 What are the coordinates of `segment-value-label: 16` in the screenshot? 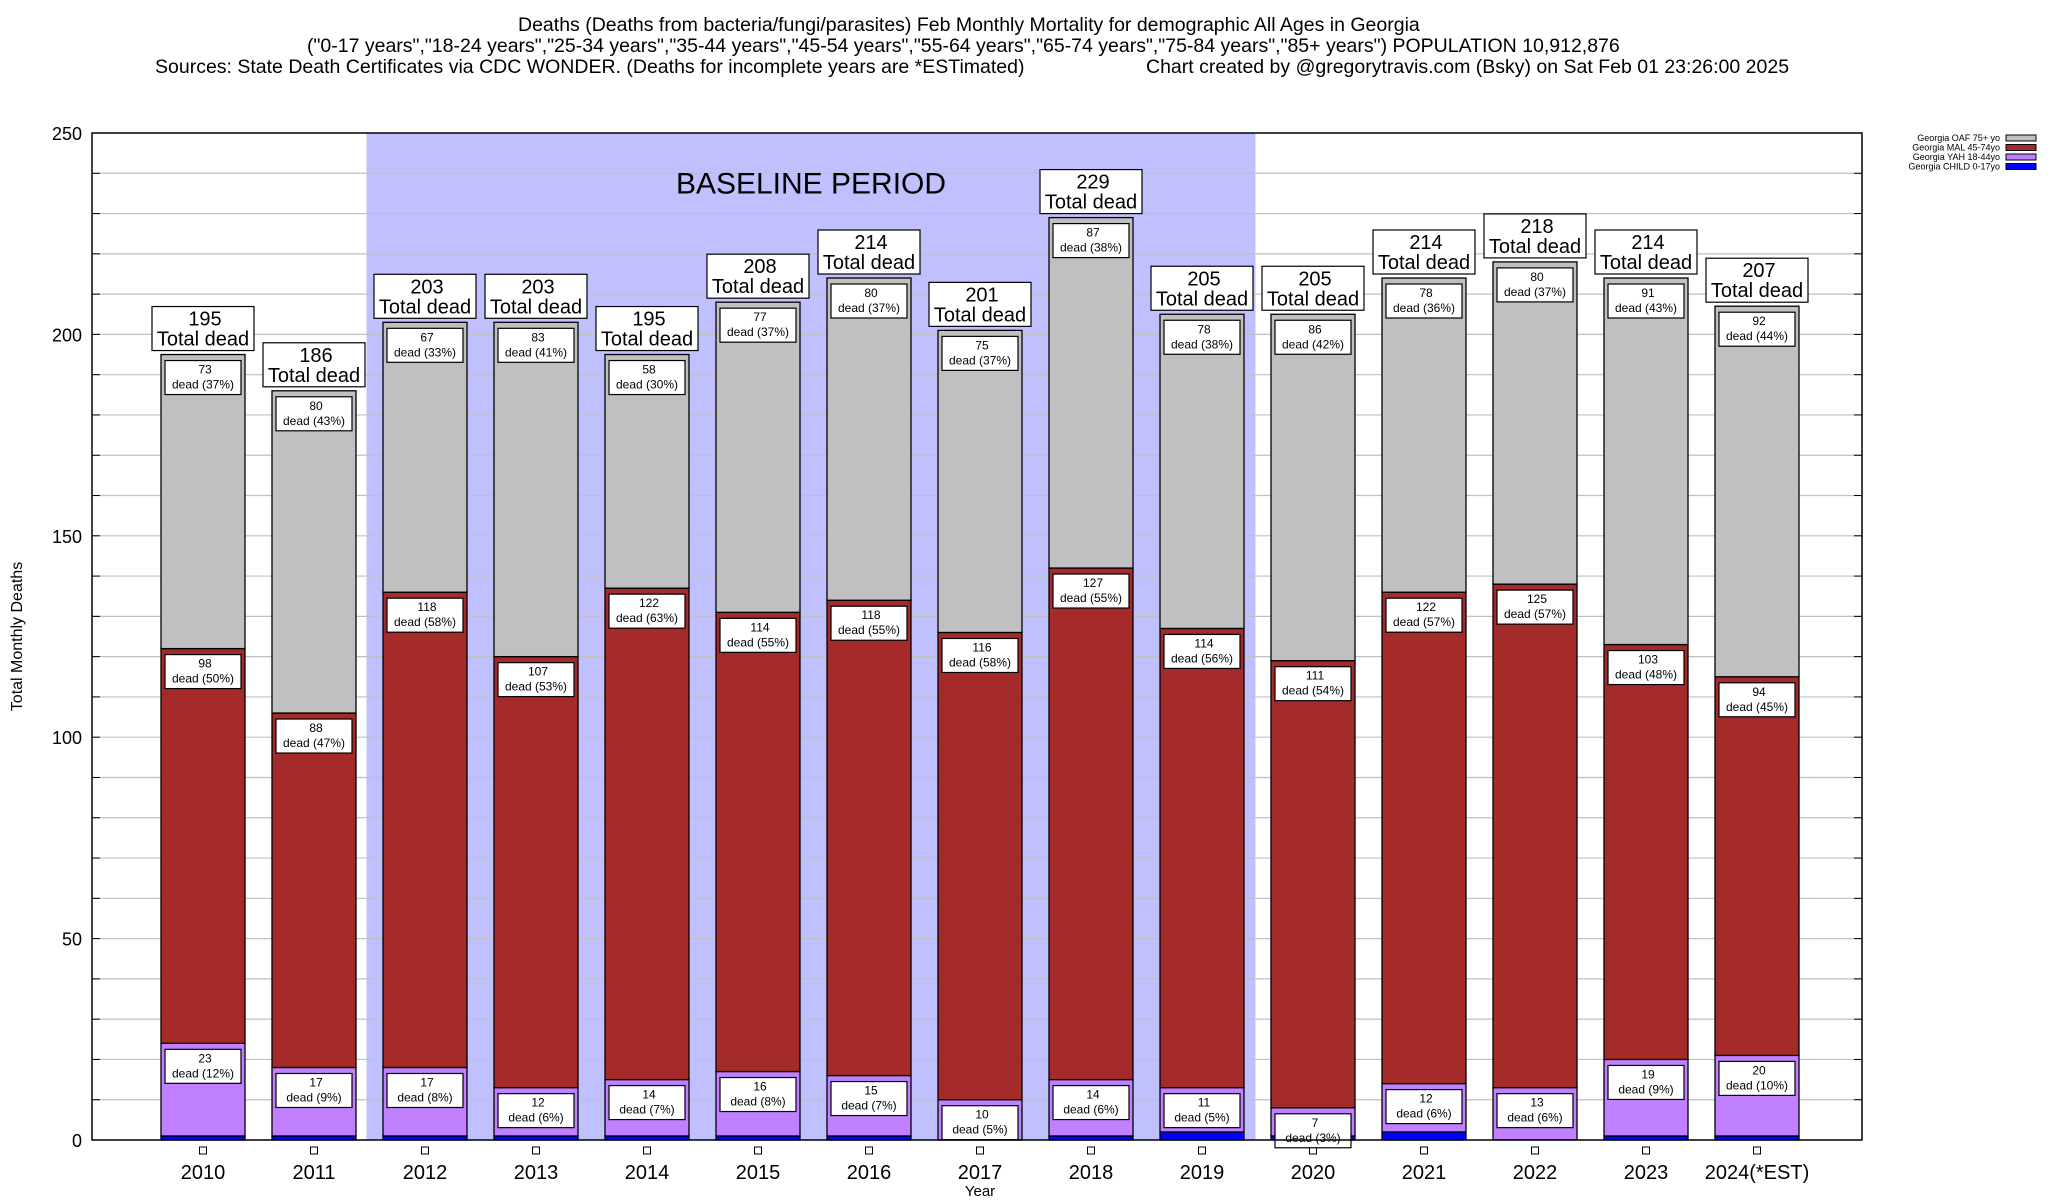 It's located at (760, 1087).